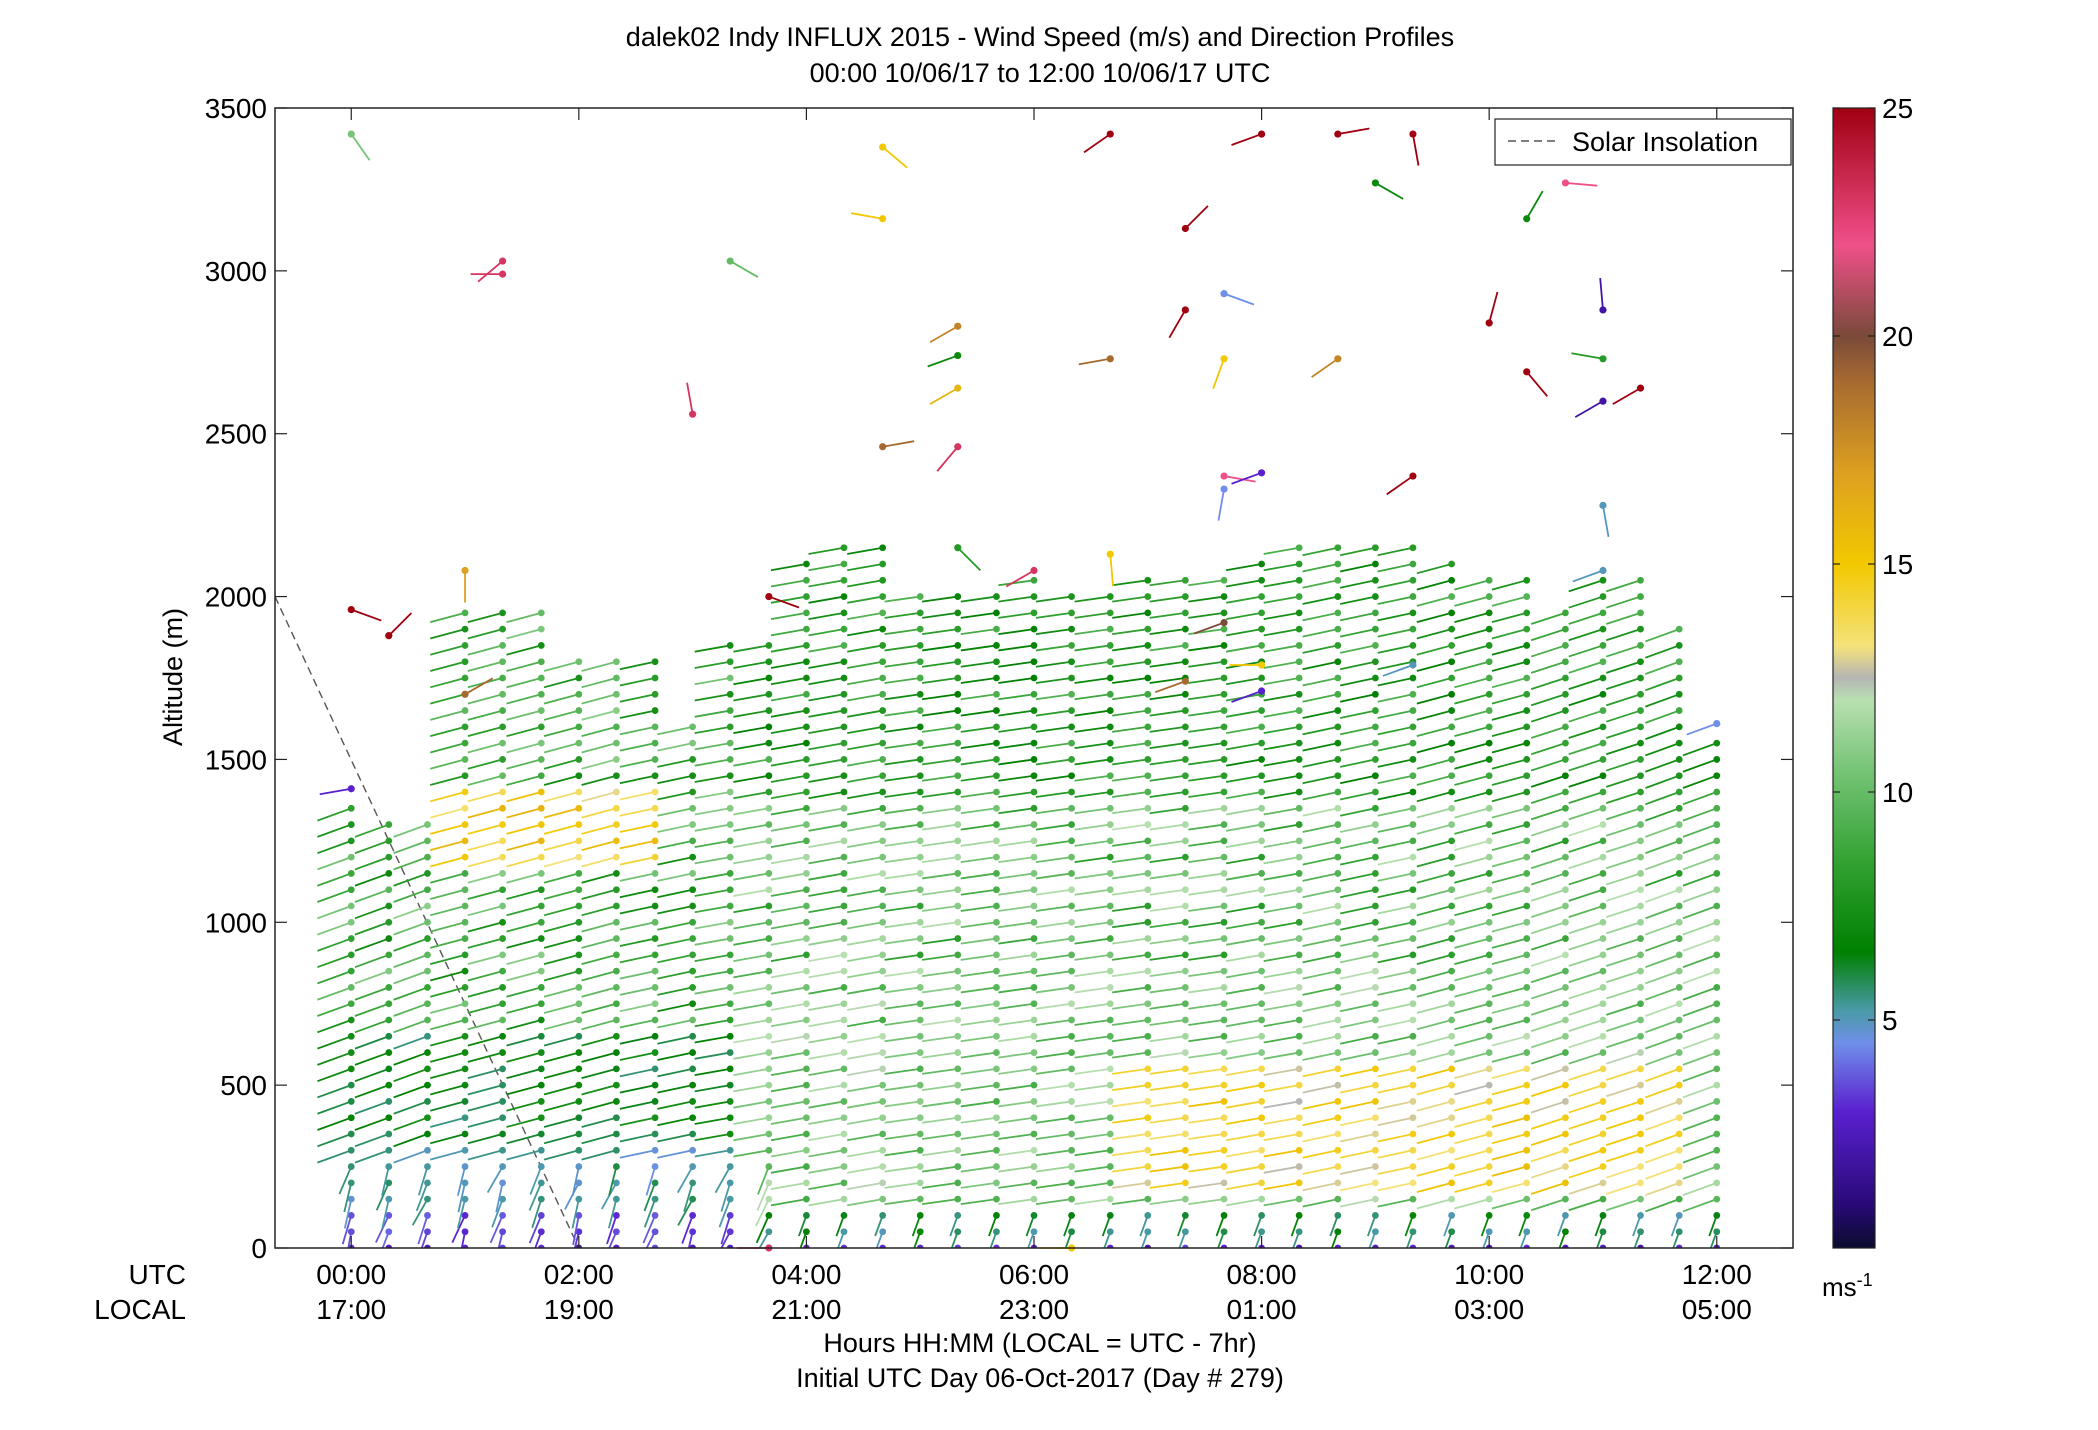  I want to click on x-tick-label-utc: 10:00, so click(1489, 1274).